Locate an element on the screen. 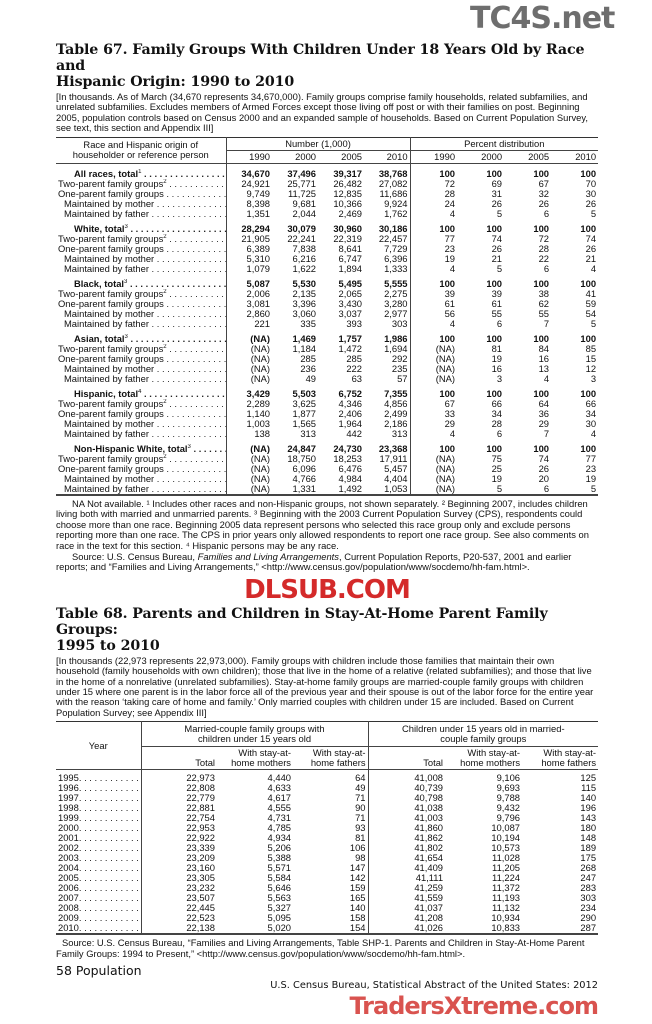  value-cell: 4,633 is located at coordinates (279, 788).